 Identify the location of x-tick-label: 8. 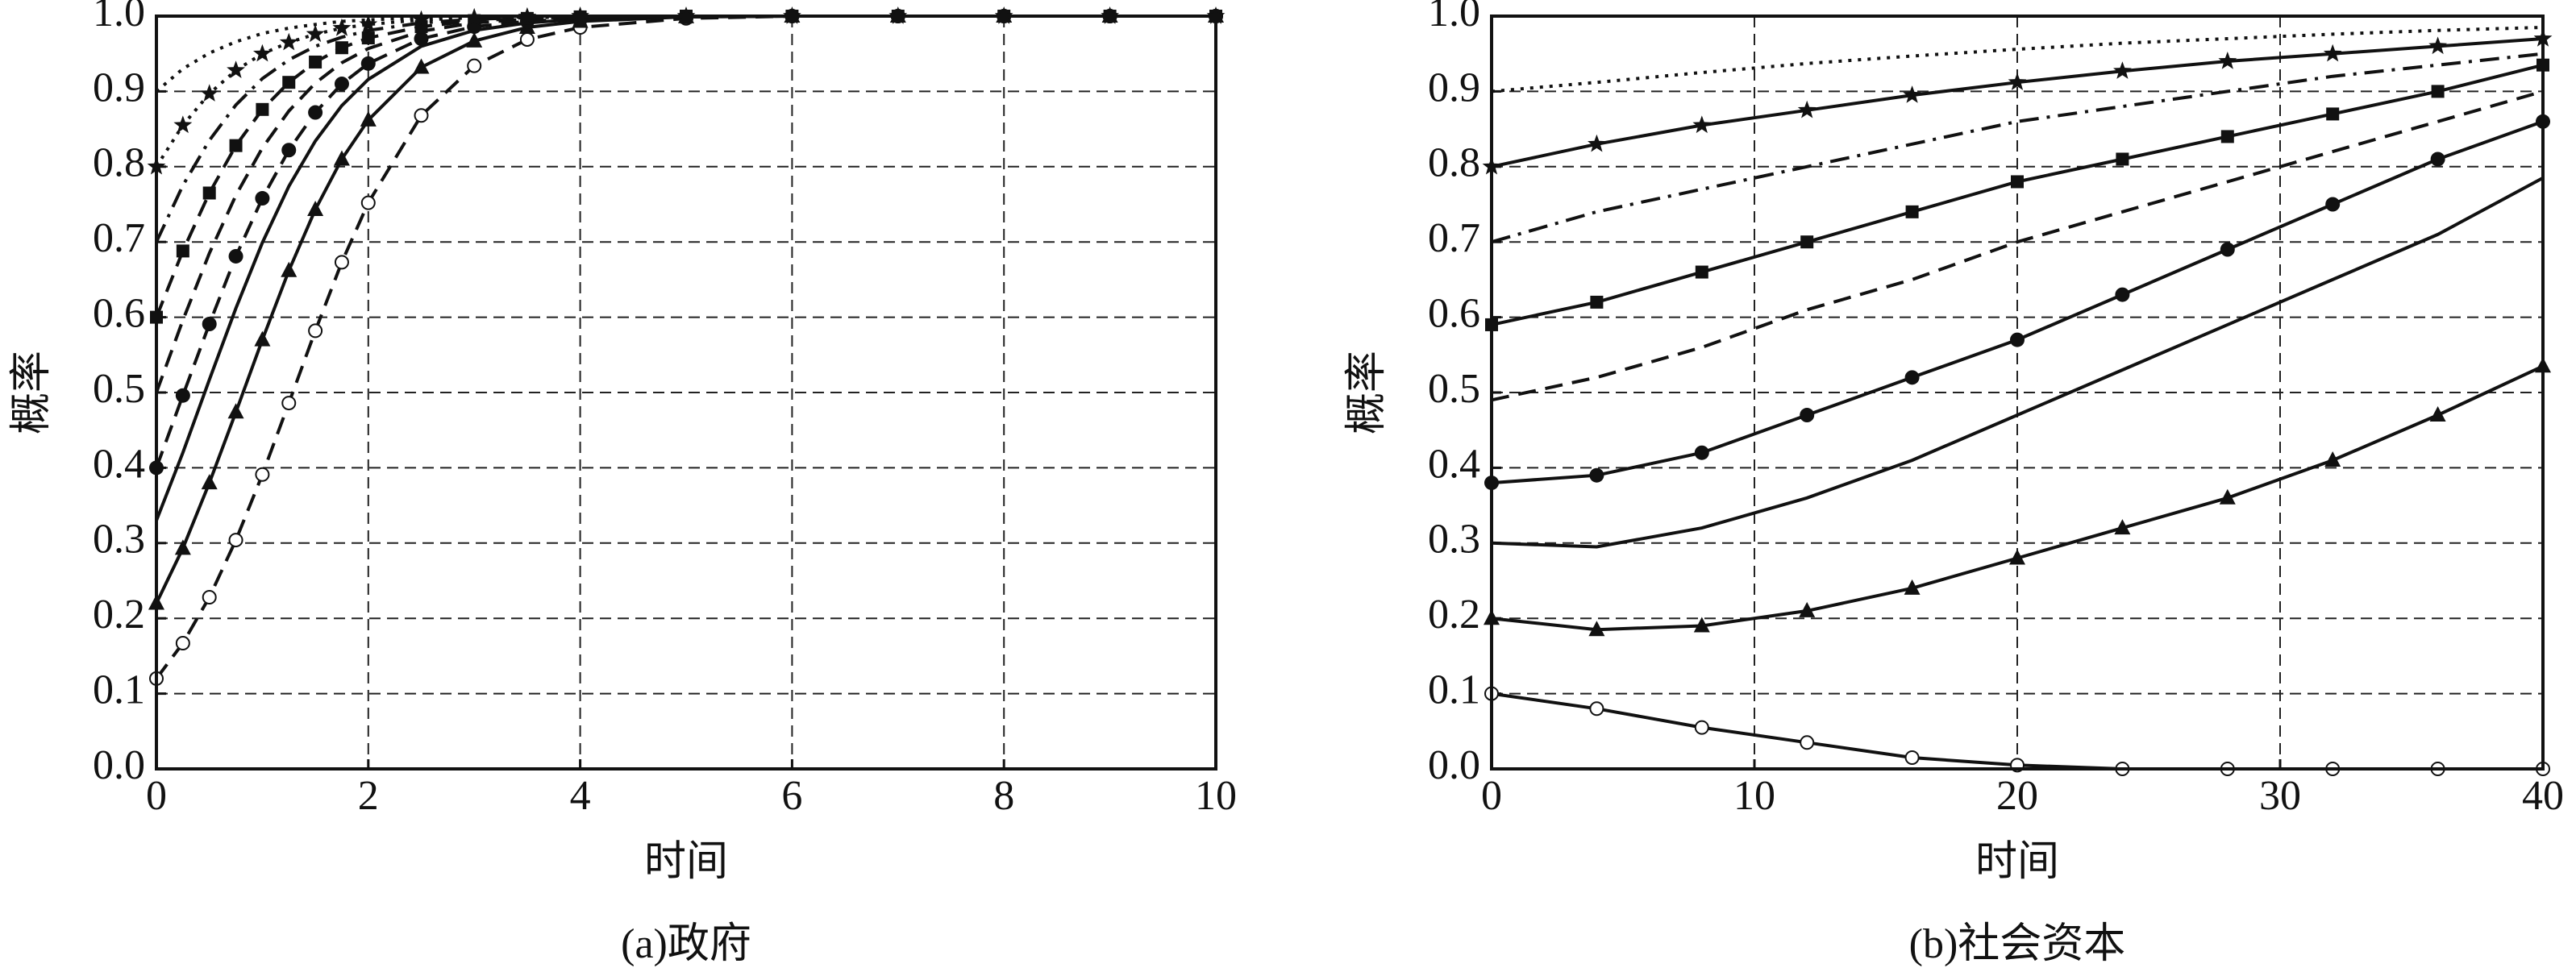
(1004, 796).